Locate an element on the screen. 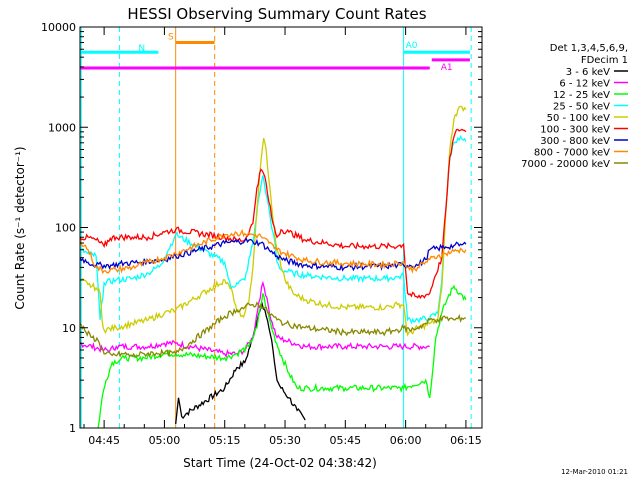 This screenshot has height=480, width=640. legend-label-5: 100 - 300 keV is located at coordinates (575, 130).